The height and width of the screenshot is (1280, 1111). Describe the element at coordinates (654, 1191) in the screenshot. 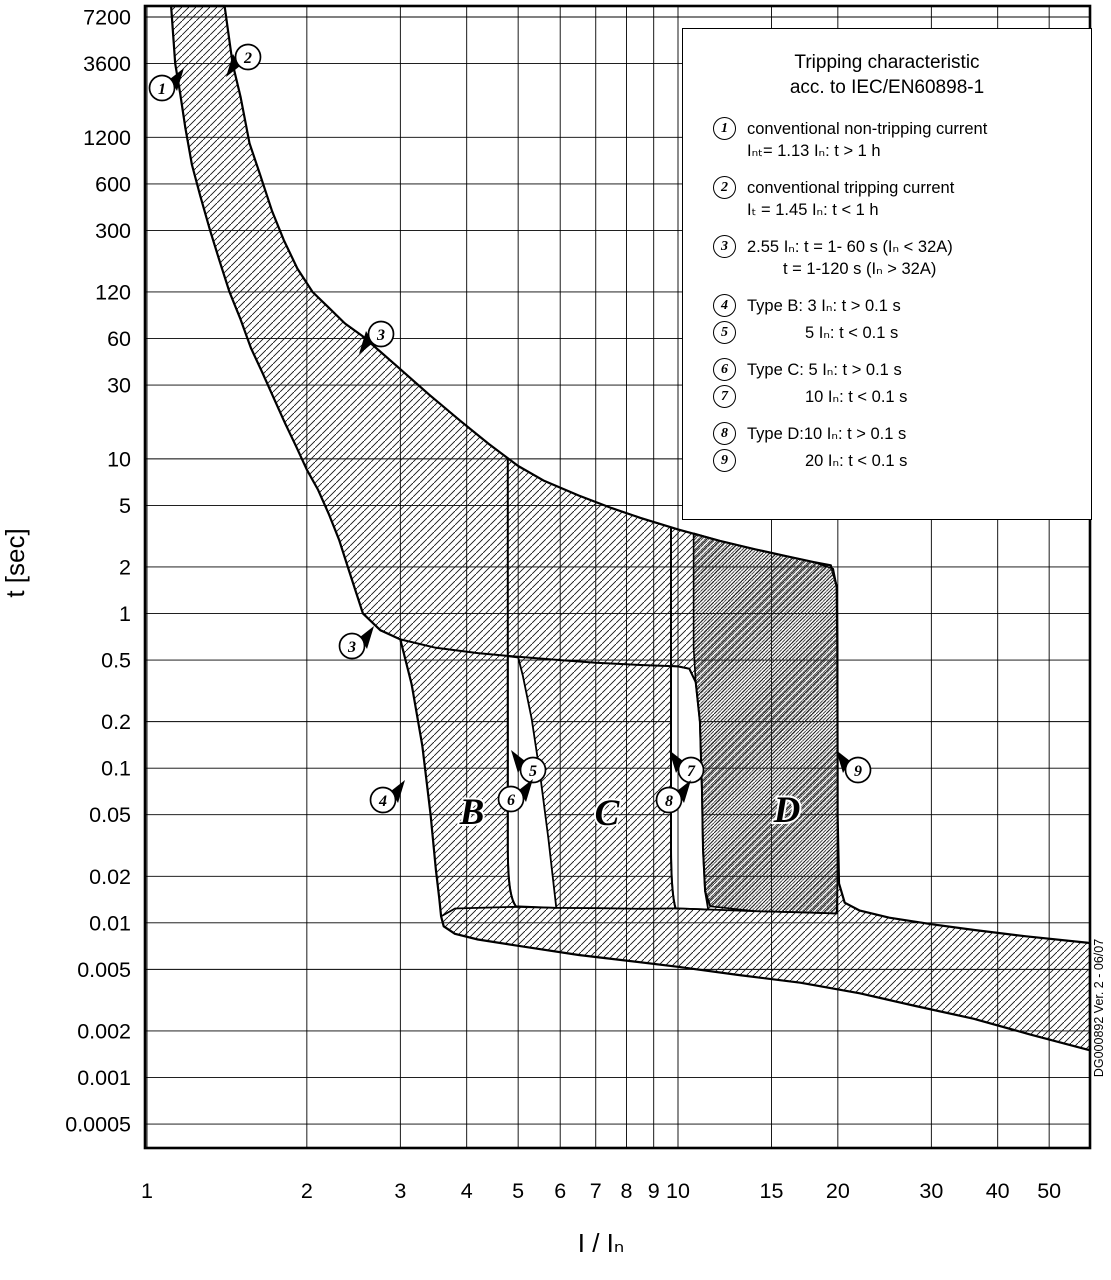

I see `x-tick-label: 9` at that location.